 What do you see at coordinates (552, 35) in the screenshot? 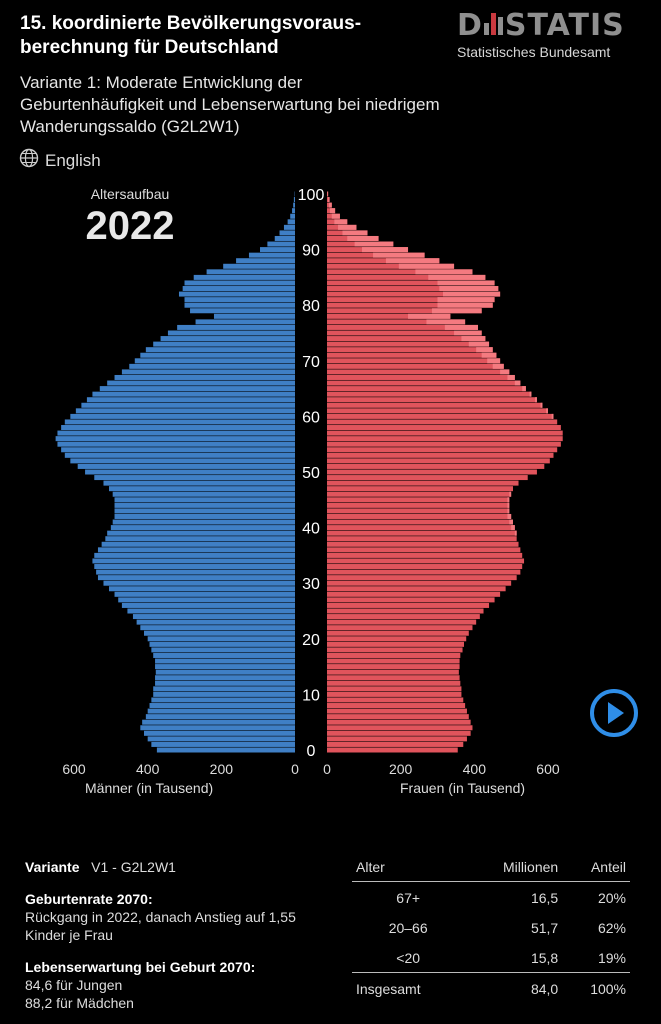
I see `destatis-logo: D STATIS Statistisches Bundesamt` at bounding box center [552, 35].